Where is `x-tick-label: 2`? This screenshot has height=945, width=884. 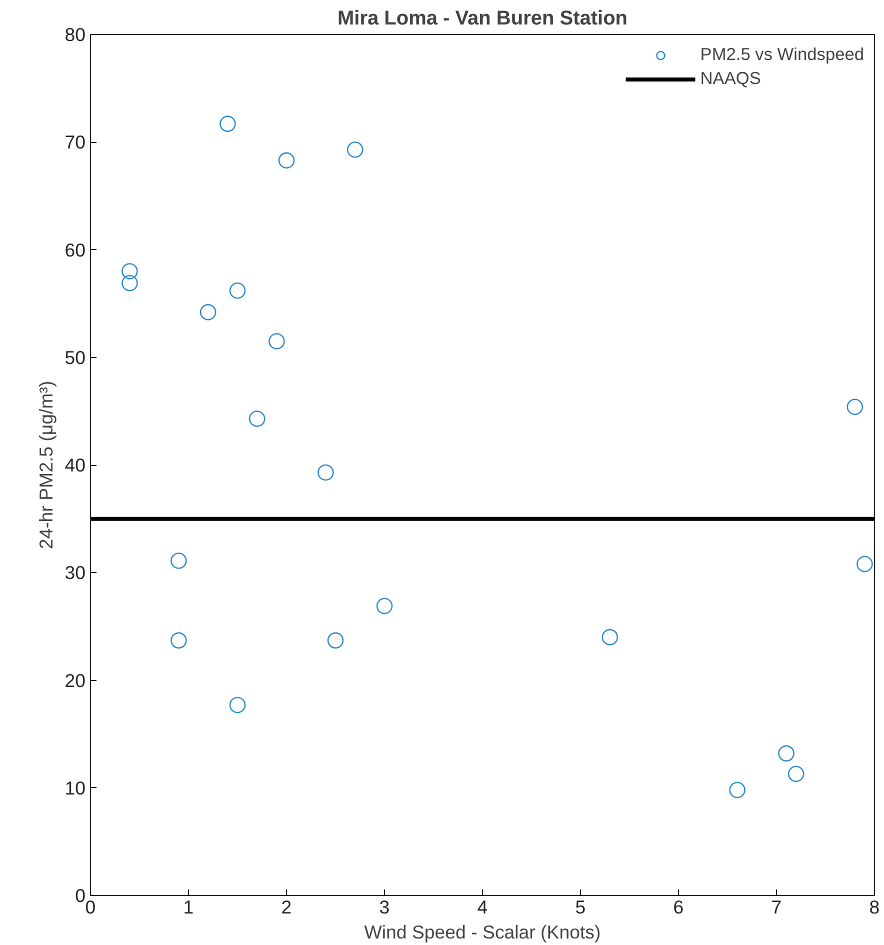 x-tick-label: 2 is located at coordinates (286, 907).